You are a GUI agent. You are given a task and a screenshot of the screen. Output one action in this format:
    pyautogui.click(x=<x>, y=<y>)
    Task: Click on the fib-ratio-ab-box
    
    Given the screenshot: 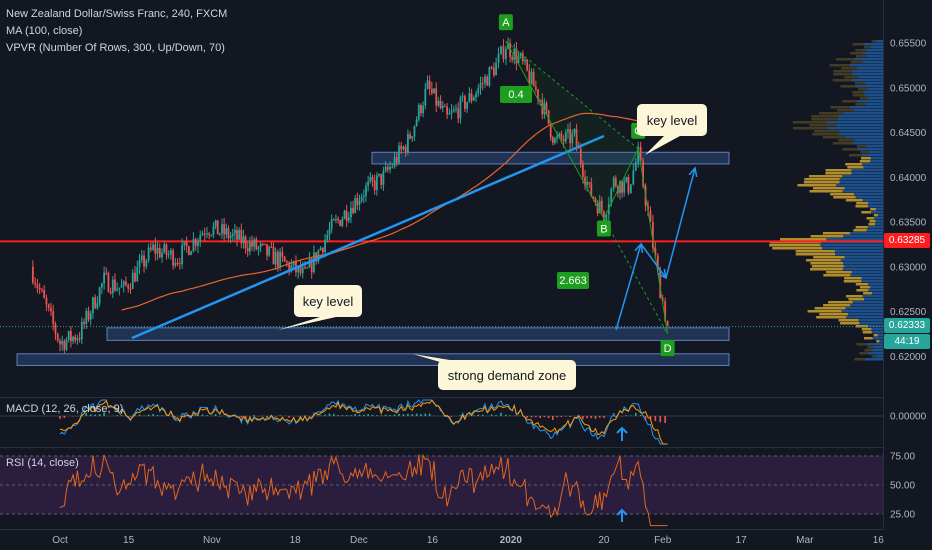 What is the action you would take?
    pyautogui.click(x=516, y=94)
    